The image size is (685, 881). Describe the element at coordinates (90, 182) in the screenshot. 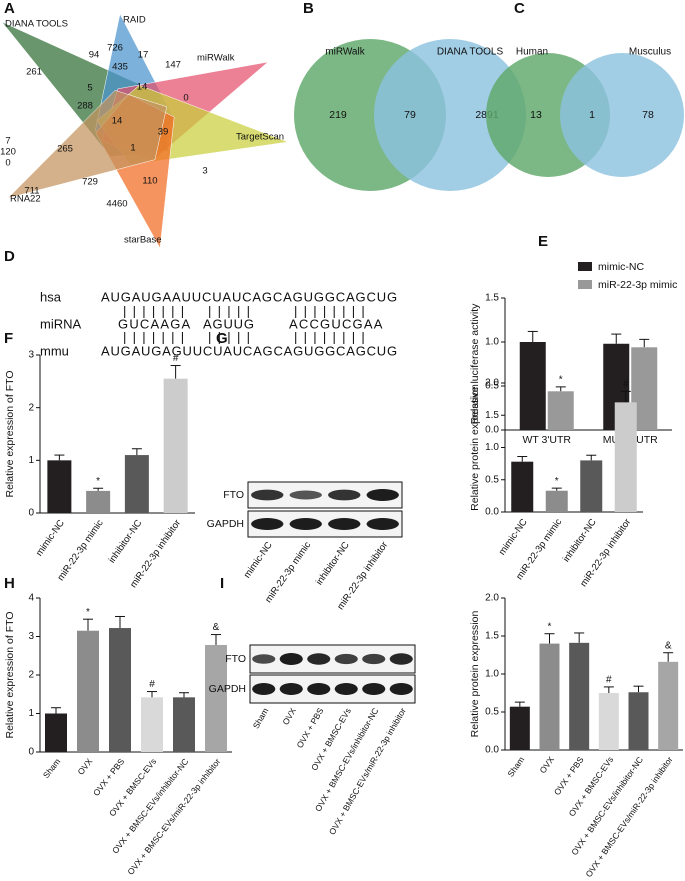

I see `region-count: 729` at that location.